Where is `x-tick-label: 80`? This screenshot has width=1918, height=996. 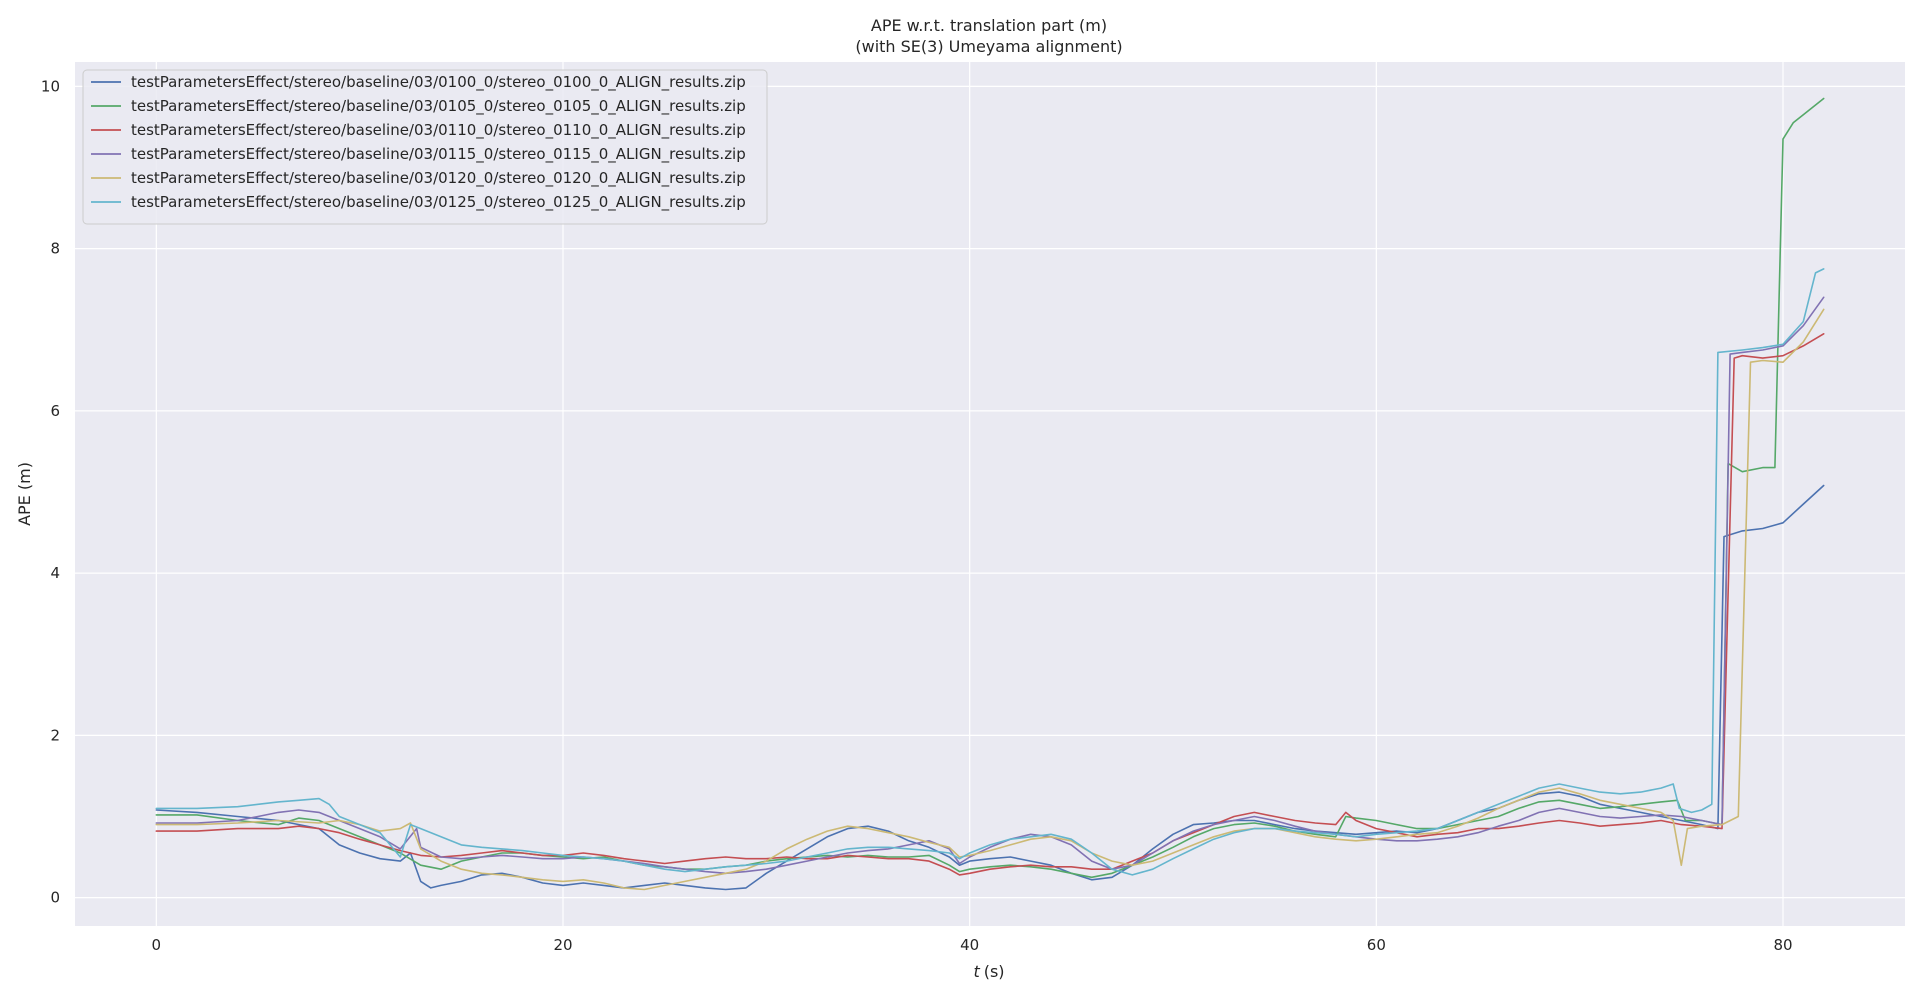 x-tick-label: 80 is located at coordinates (1782, 945).